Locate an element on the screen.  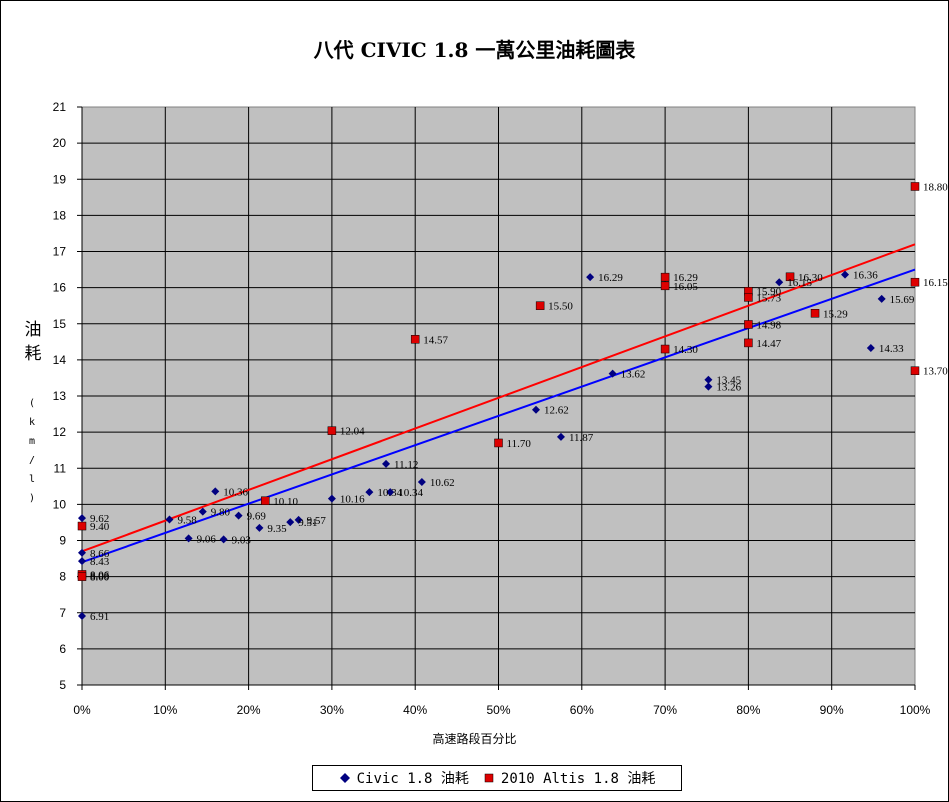
x-tick-label: 60% is located at coordinates (582, 710).